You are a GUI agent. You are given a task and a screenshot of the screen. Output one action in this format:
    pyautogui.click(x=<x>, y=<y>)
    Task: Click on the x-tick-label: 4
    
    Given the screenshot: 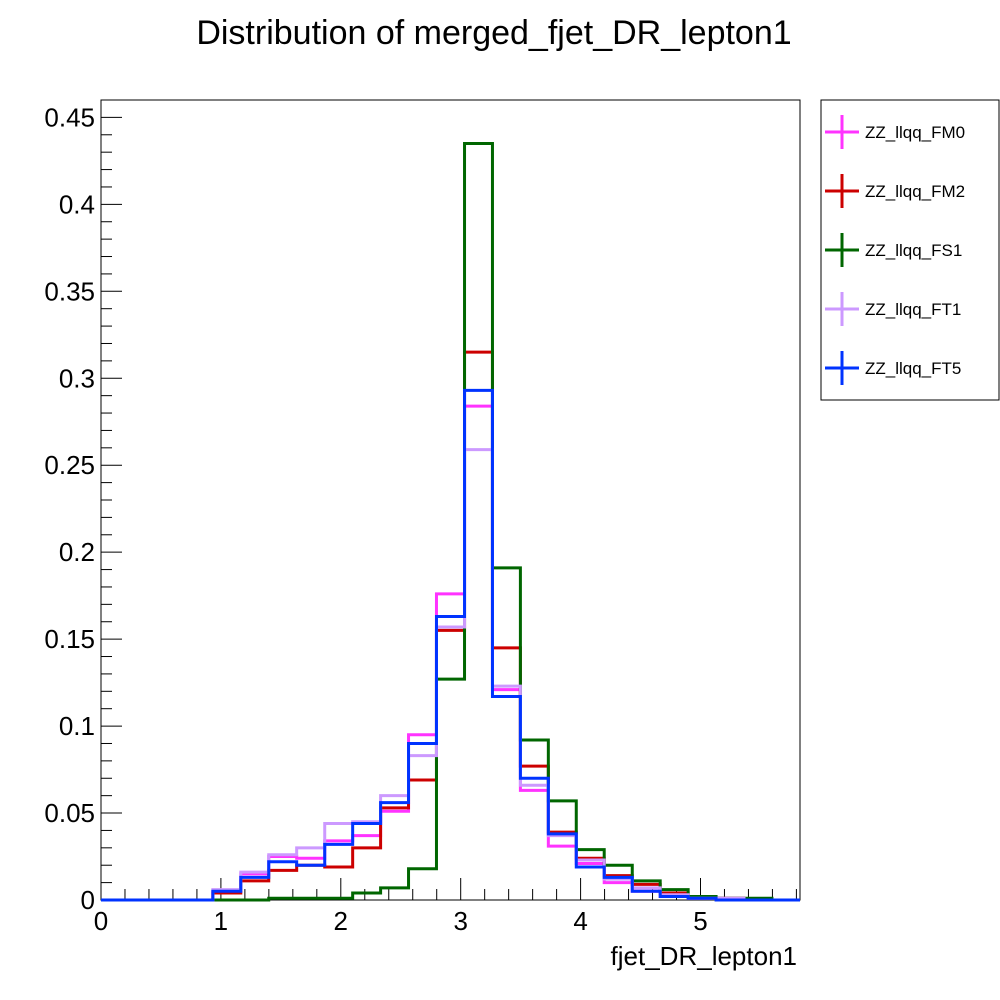 What is the action you would take?
    pyautogui.click(x=580, y=921)
    